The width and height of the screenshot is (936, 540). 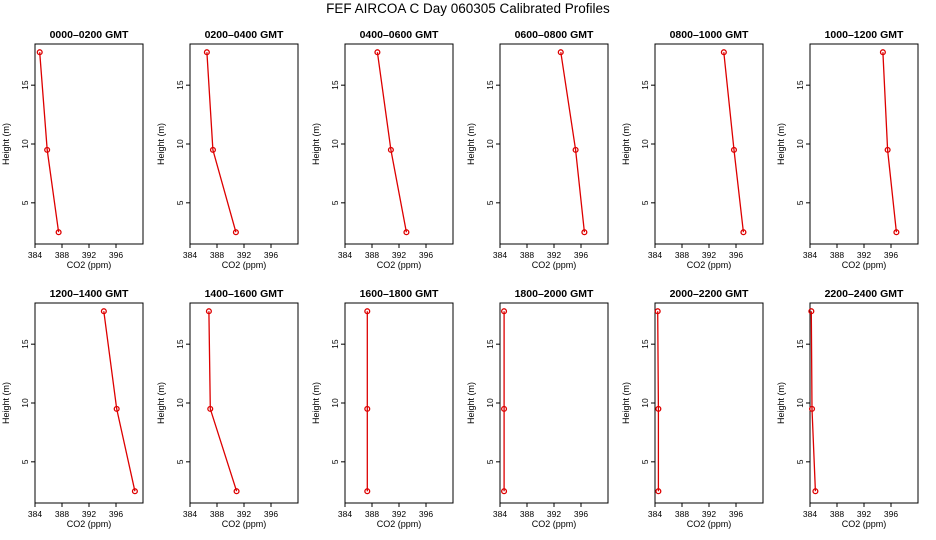 What do you see at coordinates (709, 35) in the screenshot?
I see `panel-title: 0800–1000 GMT` at bounding box center [709, 35].